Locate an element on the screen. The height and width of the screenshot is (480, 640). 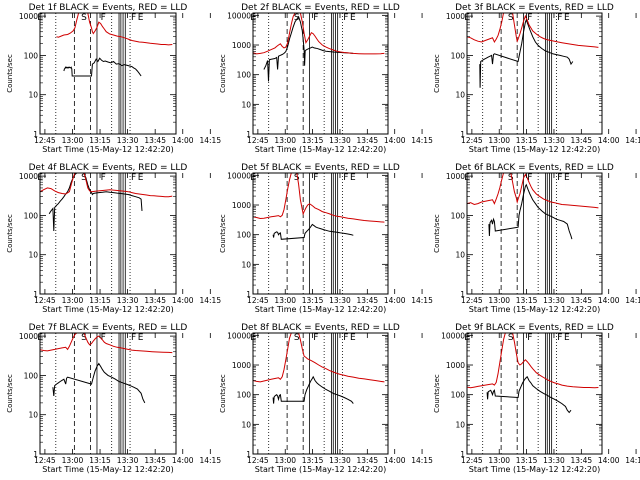
panel-title: Det 4f BLACK = Events, RED = LLD is located at coordinates (108, 168).